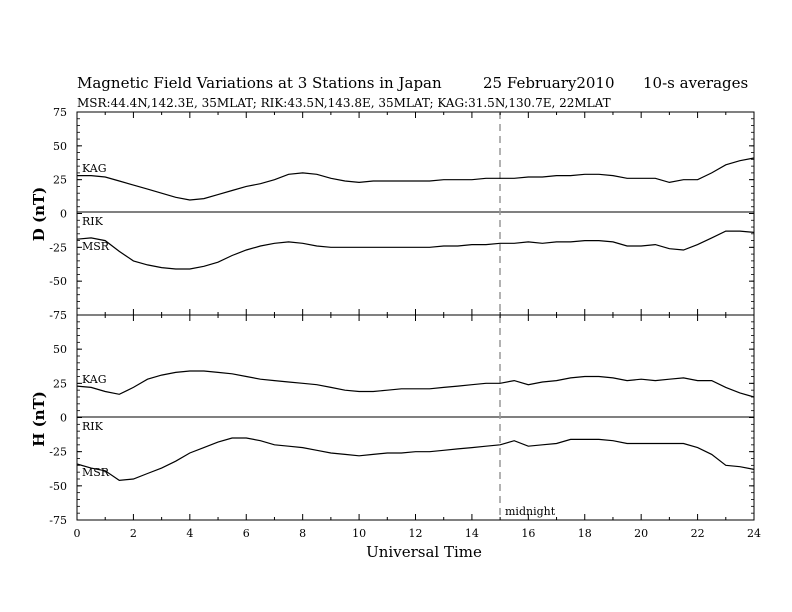  I want to click on ytick-label-d-2: 25, so click(60, 180).